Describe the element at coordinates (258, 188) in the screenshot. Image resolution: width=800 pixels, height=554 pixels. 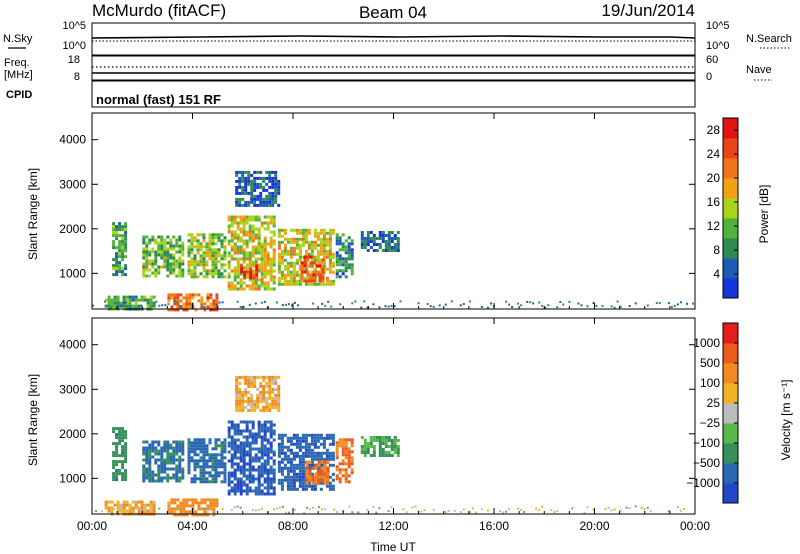
I see `scatter-region` at that location.